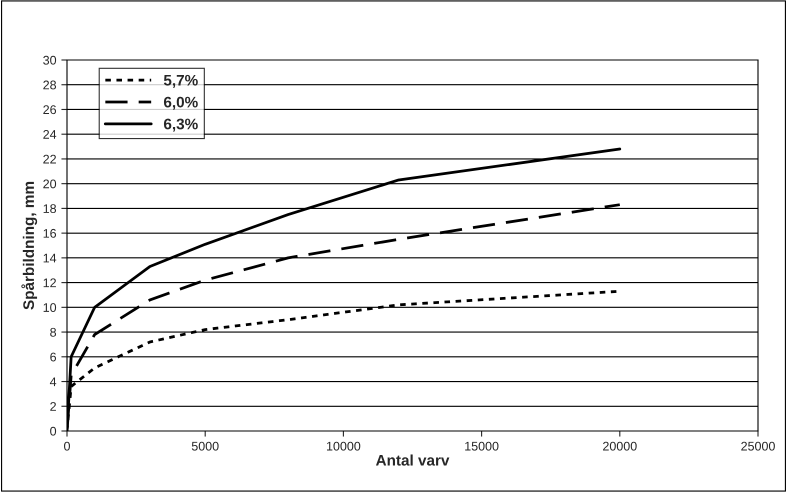 Image resolution: width=787 pixels, height=492 pixels. What do you see at coordinates (50, 283) in the screenshot?
I see `y-tick-label: 12` at bounding box center [50, 283].